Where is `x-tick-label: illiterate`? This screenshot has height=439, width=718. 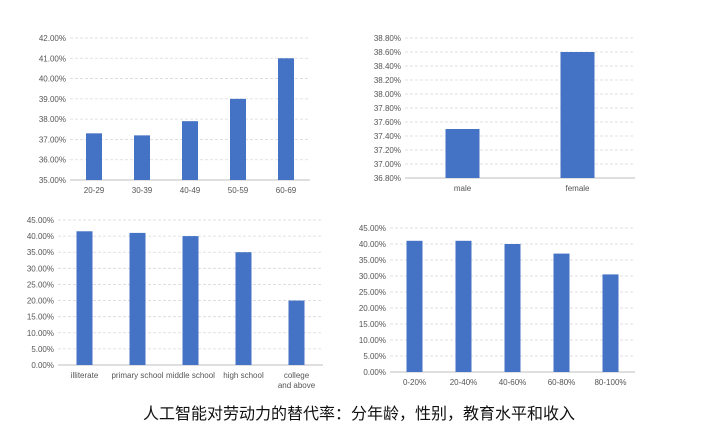
x-tick-label: illiterate is located at coordinates (85, 375).